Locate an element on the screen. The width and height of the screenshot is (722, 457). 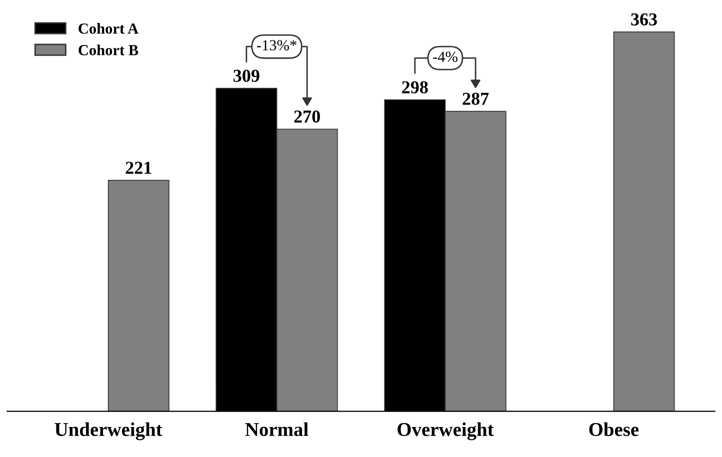
x-tick-label: Overweight is located at coordinates (446, 431).